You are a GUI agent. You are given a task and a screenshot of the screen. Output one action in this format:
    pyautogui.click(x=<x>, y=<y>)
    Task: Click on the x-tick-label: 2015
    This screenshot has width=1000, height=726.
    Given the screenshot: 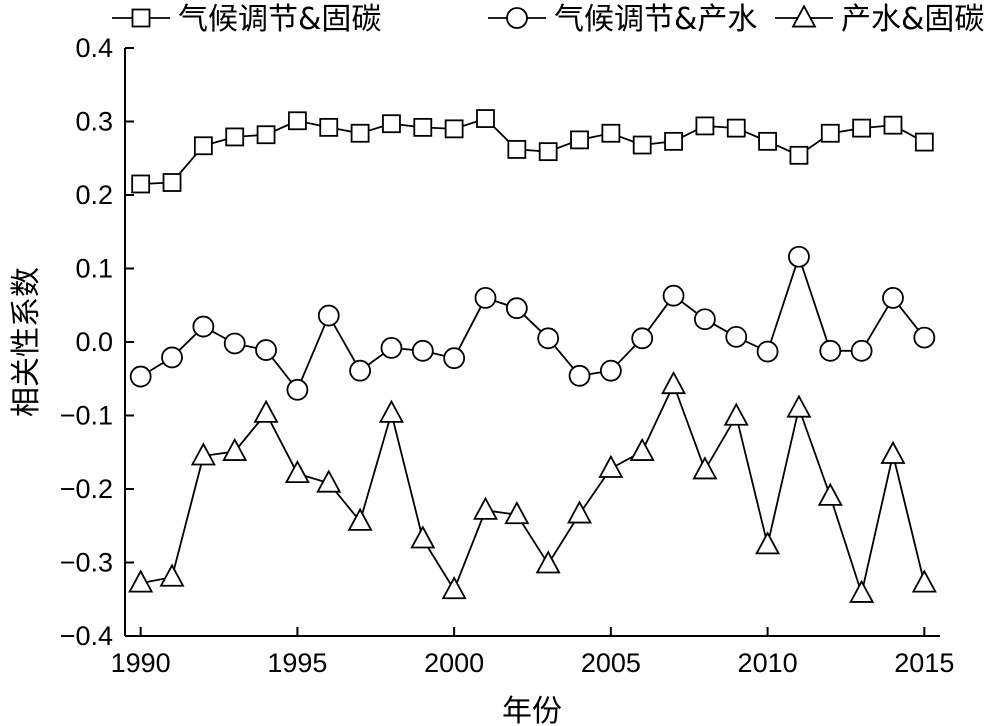 What is the action you would take?
    pyautogui.click(x=924, y=663)
    